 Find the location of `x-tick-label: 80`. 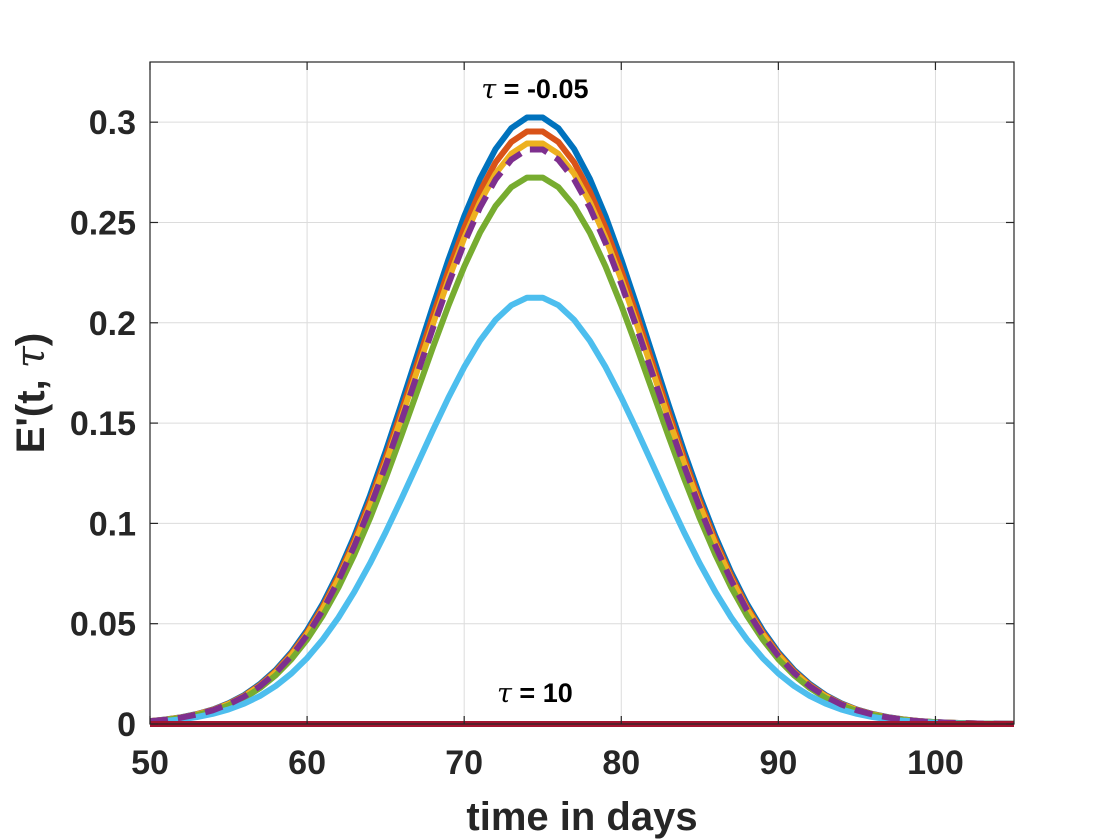

x-tick-label: 80 is located at coordinates (621, 763).